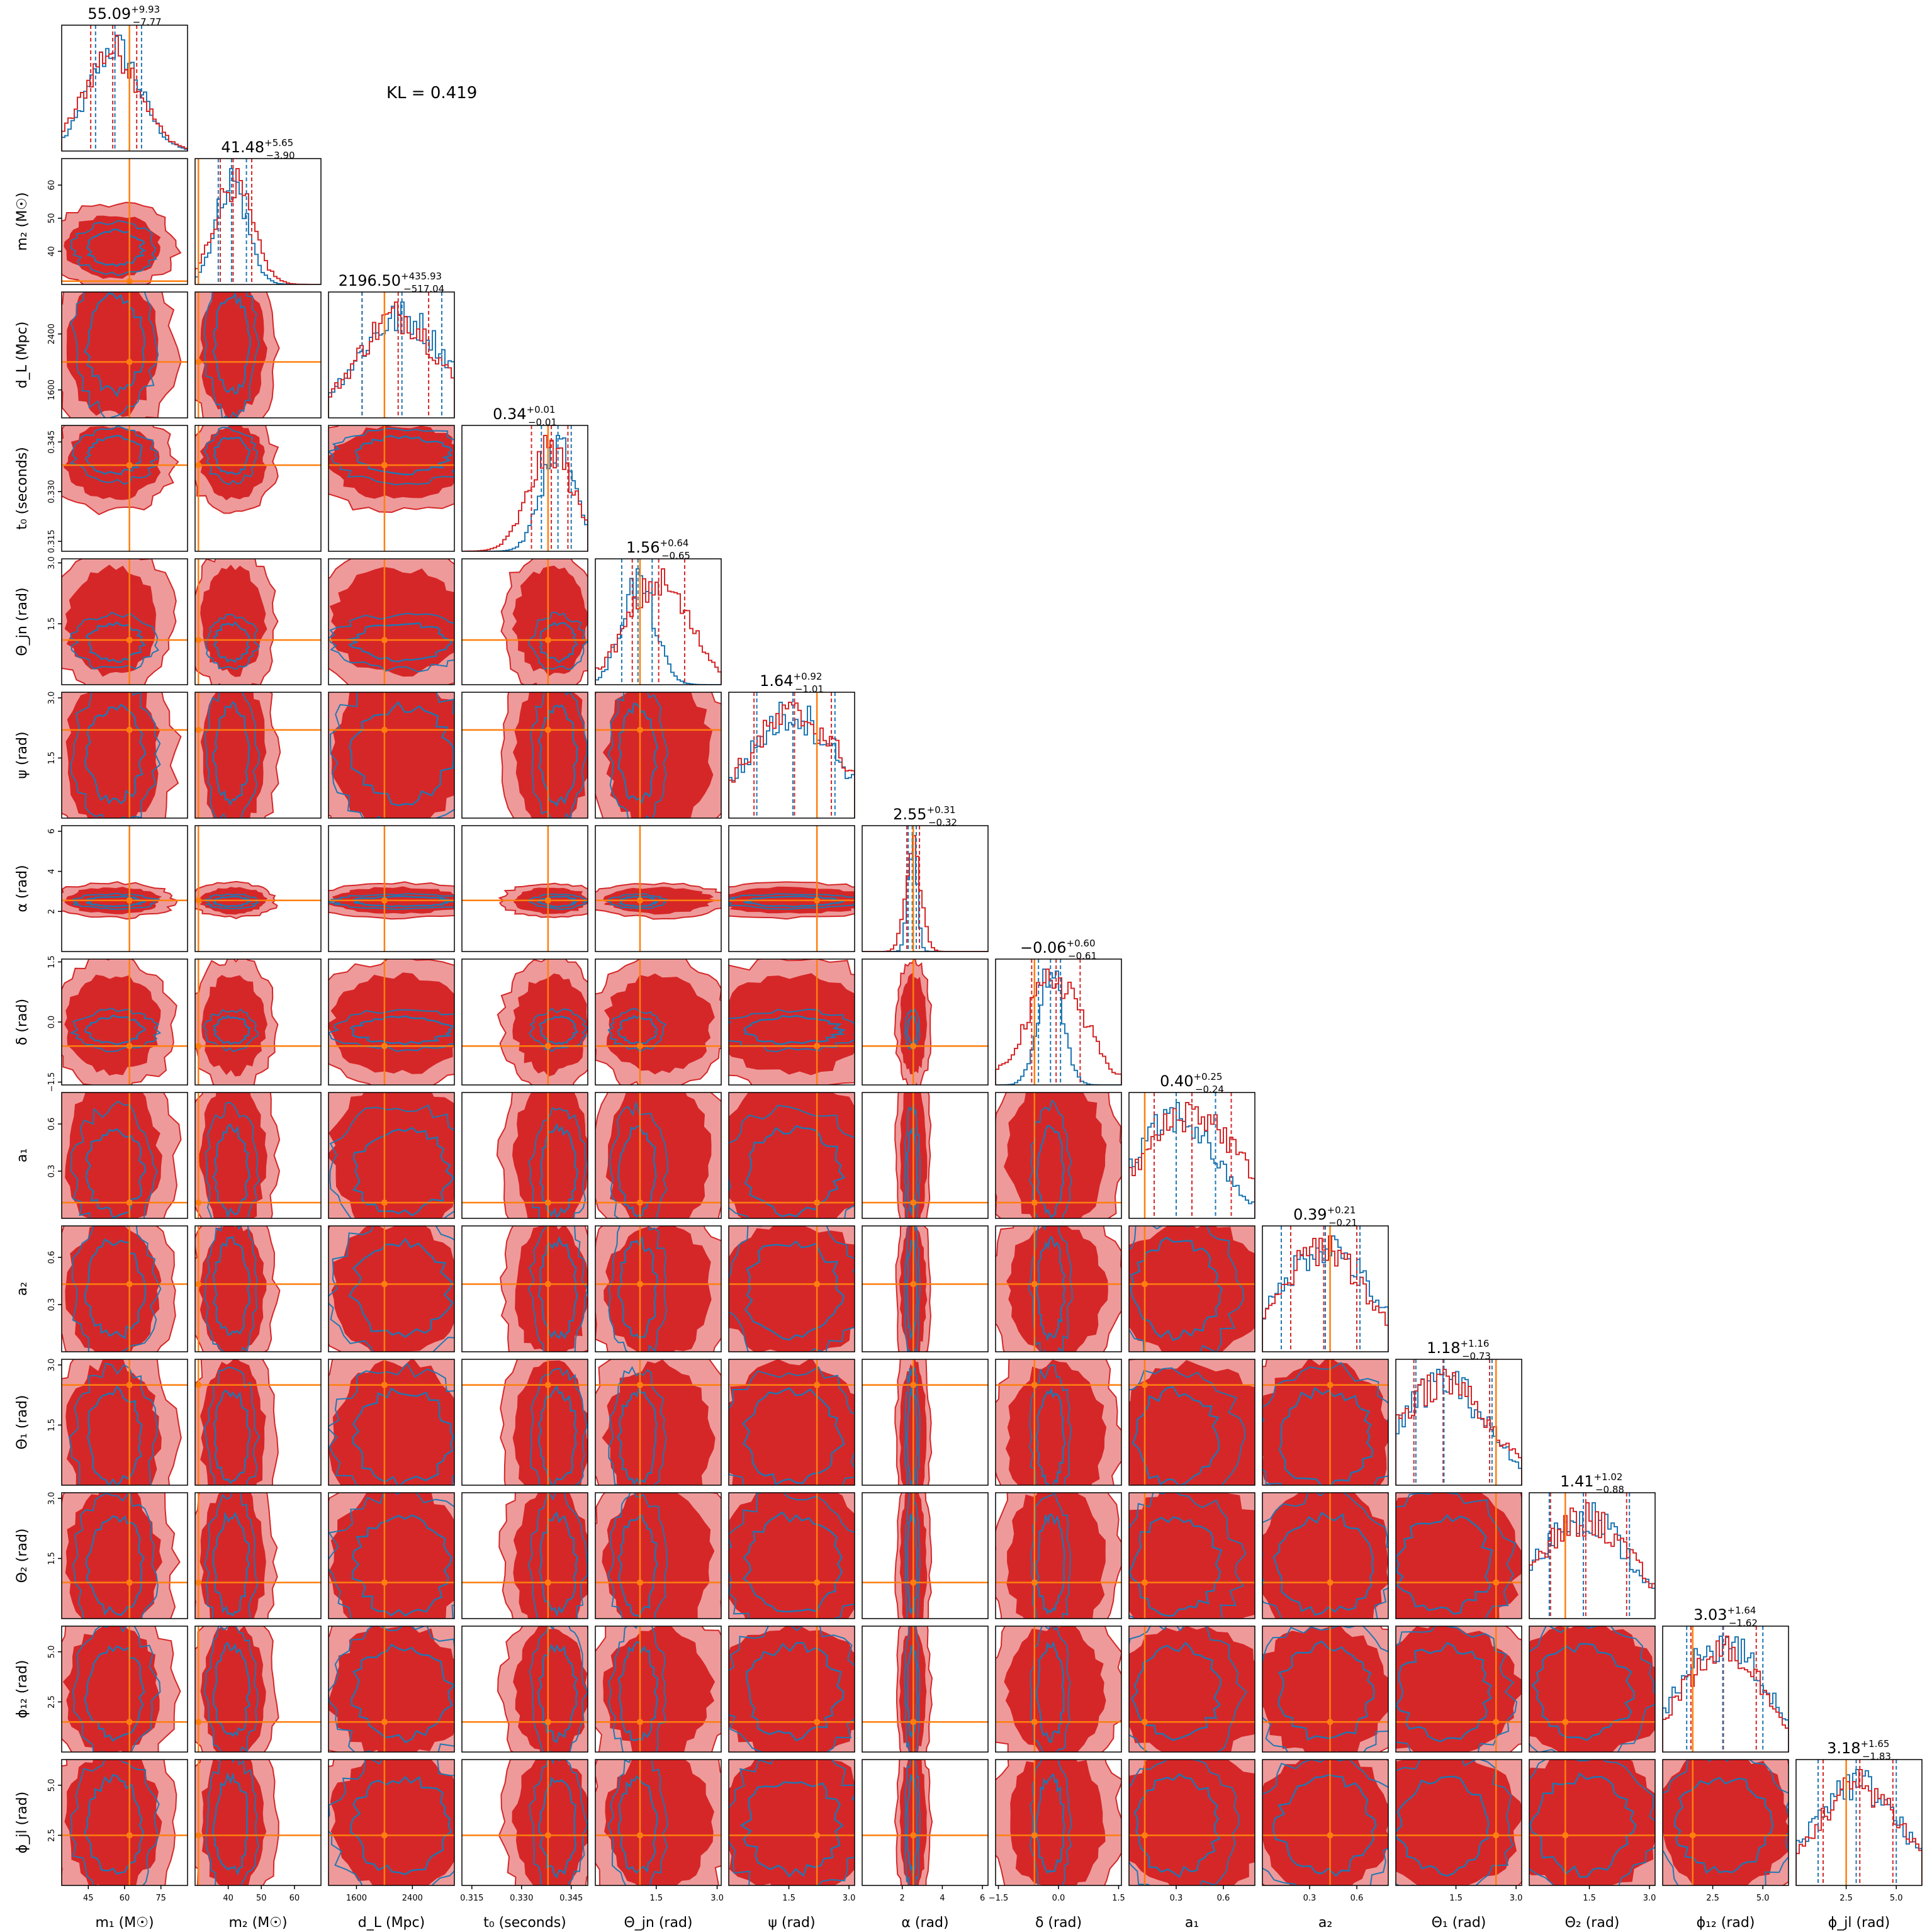 This screenshot has height=1932, width=1932. What do you see at coordinates (982, 1898) in the screenshot?
I see `x-tick-label: 6` at bounding box center [982, 1898].